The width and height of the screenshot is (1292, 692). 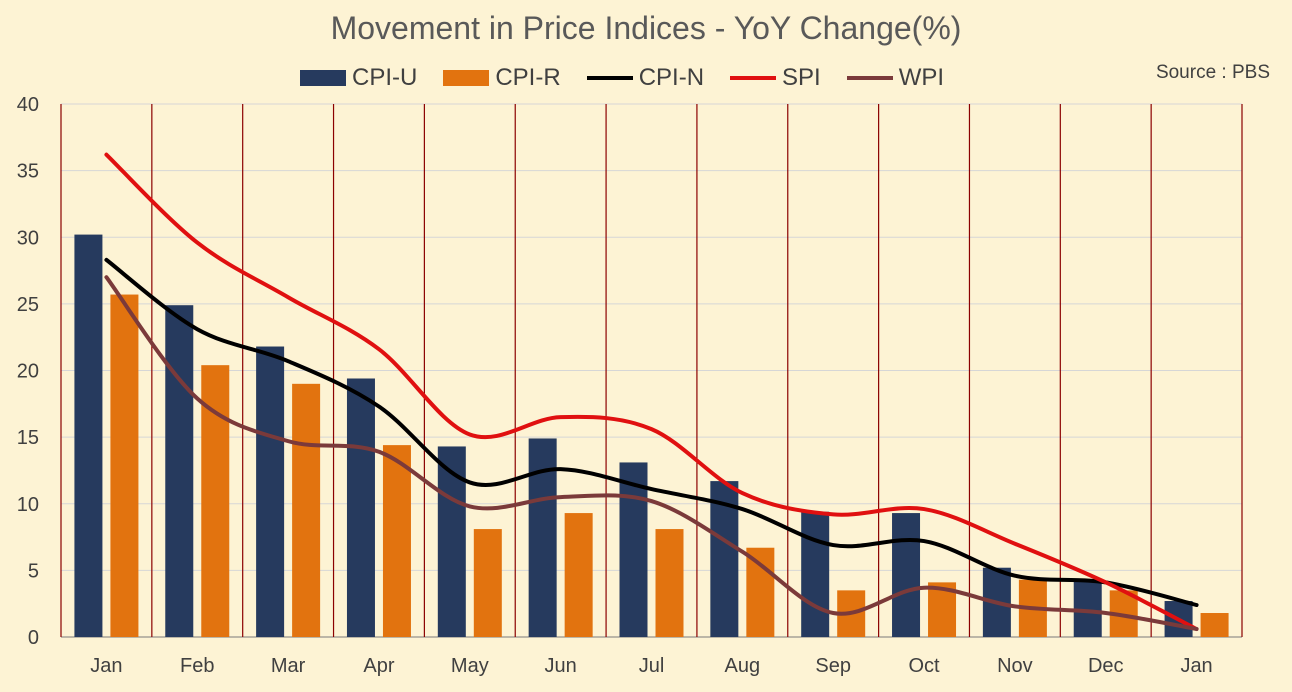 I want to click on y-tick-label: 5, so click(x=33, y=571).